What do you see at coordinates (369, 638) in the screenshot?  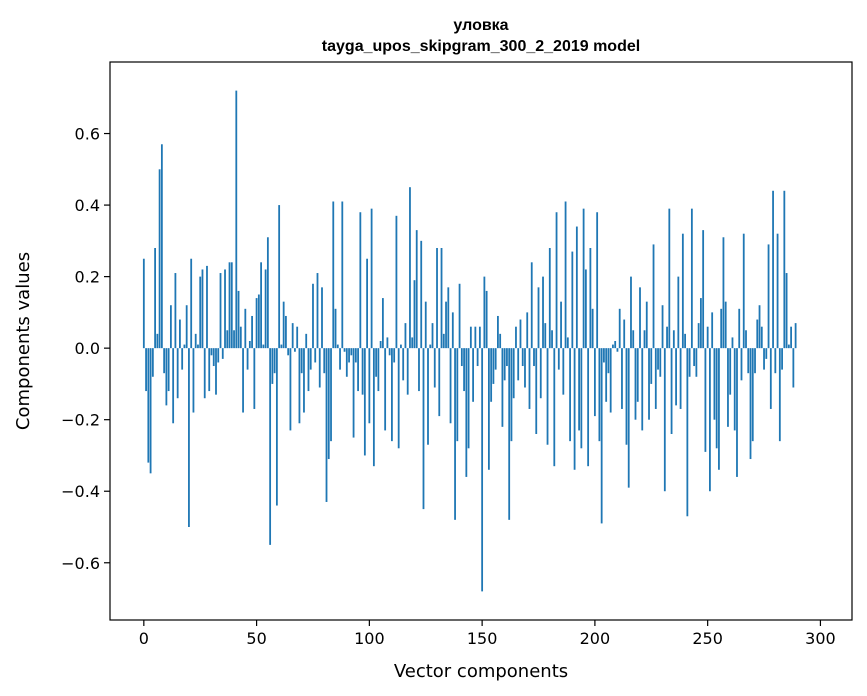 I see `x-tick-label-2: 100` at bounding box center [369, 638].